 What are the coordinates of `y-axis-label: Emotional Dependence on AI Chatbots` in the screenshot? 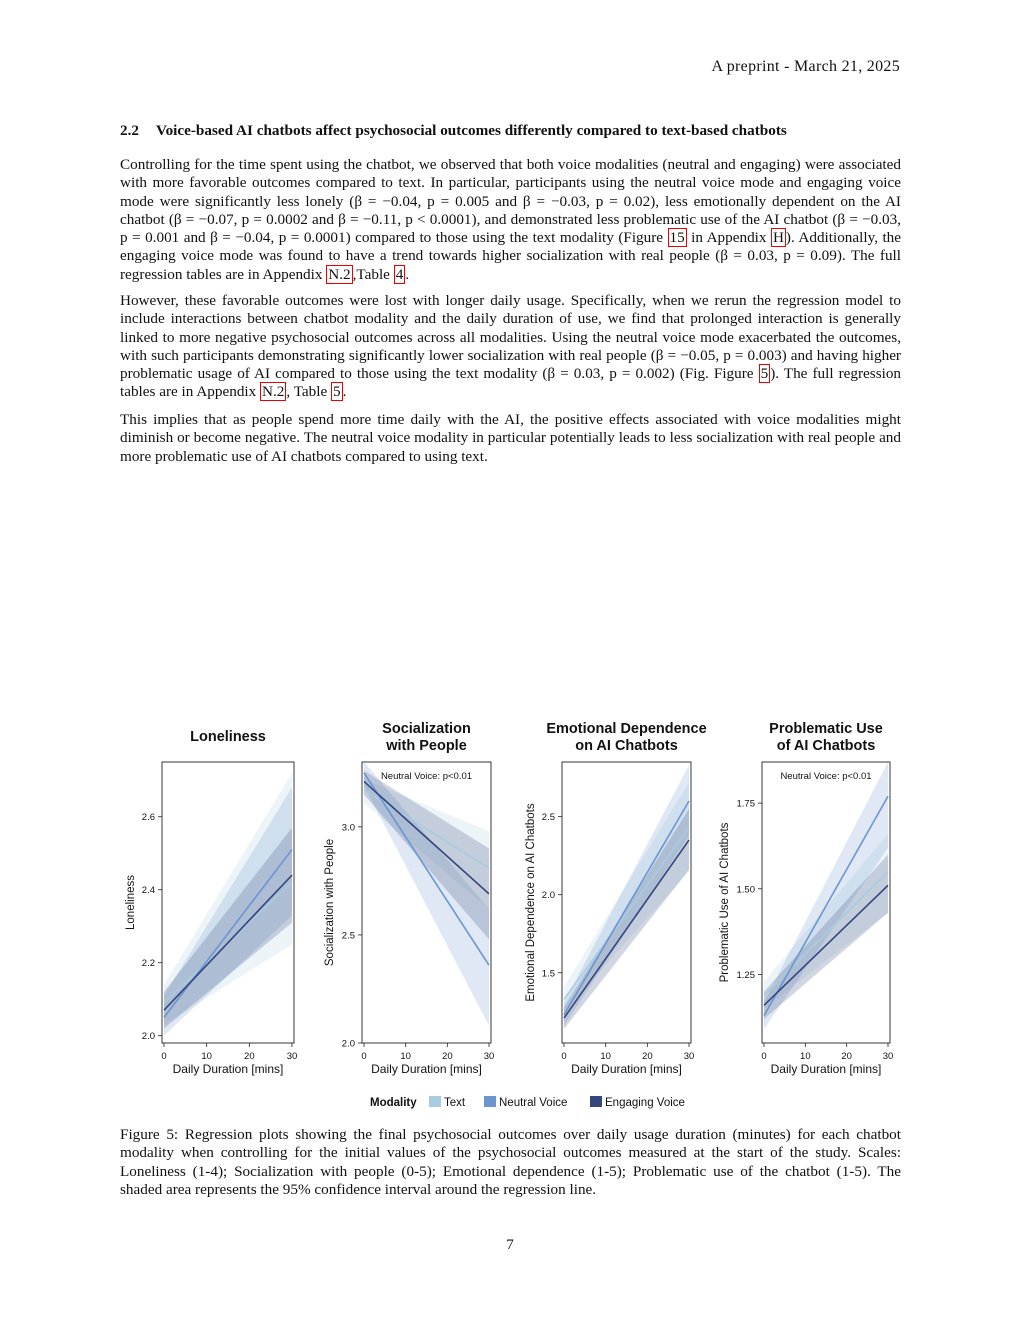 It's located at (531, 902).